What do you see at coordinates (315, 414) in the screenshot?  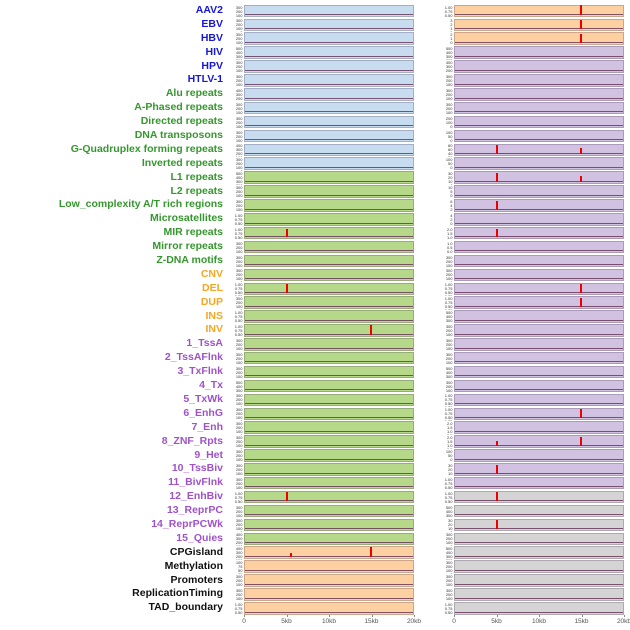 I see `plot-row: 6_EnhG 3002001000 1.000.750.500.250.00` at bounding box center [315, 414].